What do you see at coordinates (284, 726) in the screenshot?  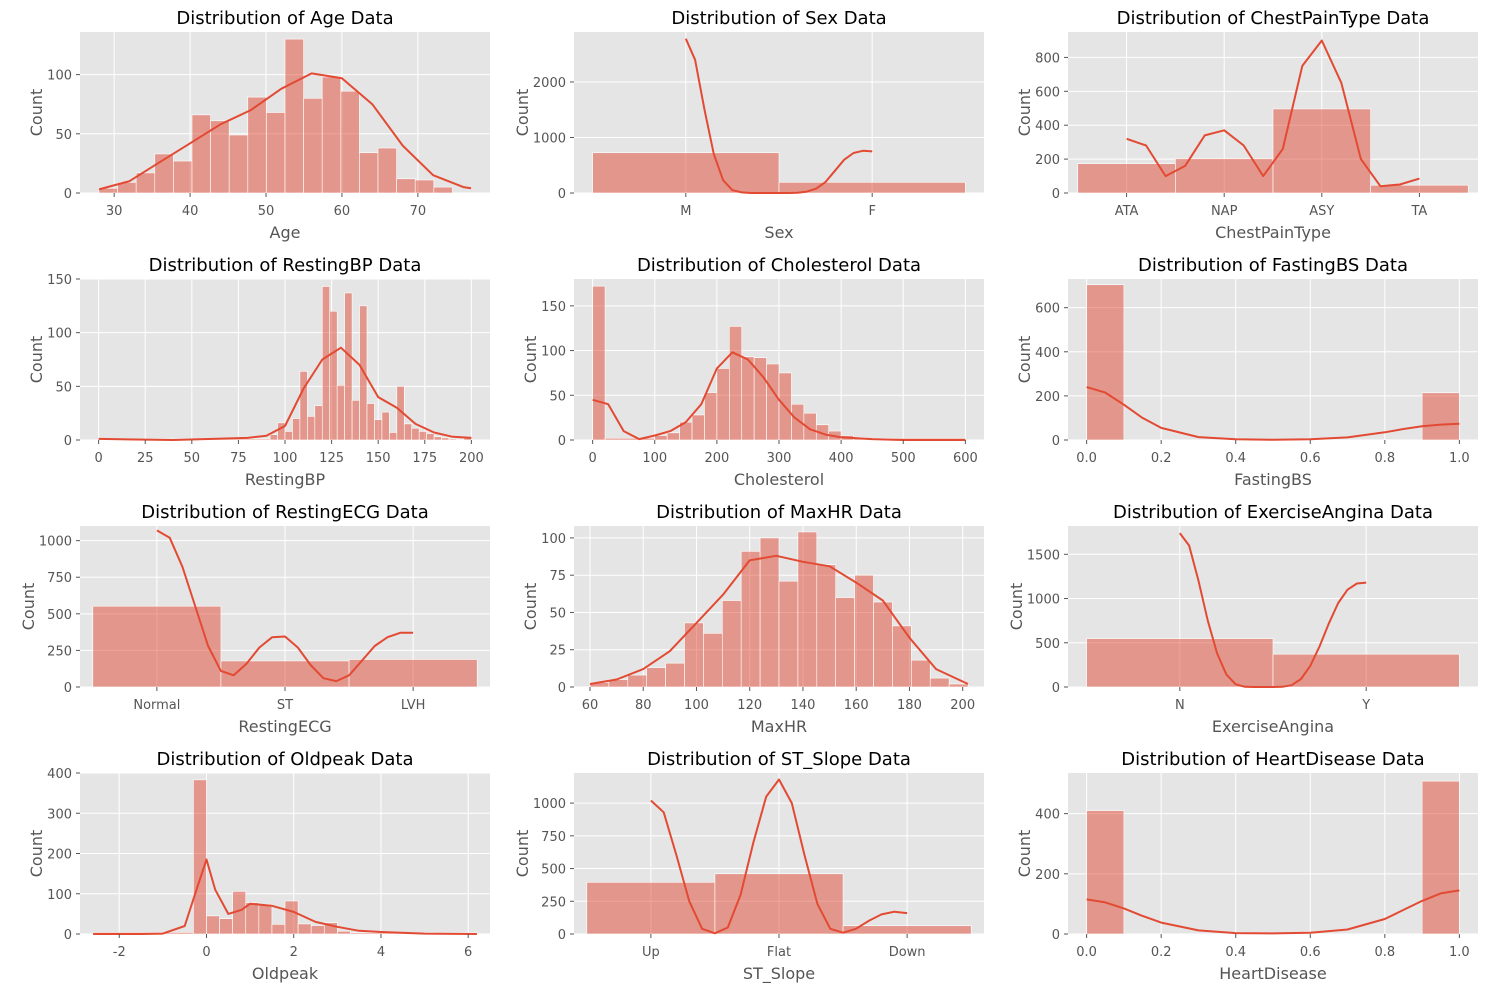 I see `x-axis-label: RestingECG` at bounding box center [284, 726].